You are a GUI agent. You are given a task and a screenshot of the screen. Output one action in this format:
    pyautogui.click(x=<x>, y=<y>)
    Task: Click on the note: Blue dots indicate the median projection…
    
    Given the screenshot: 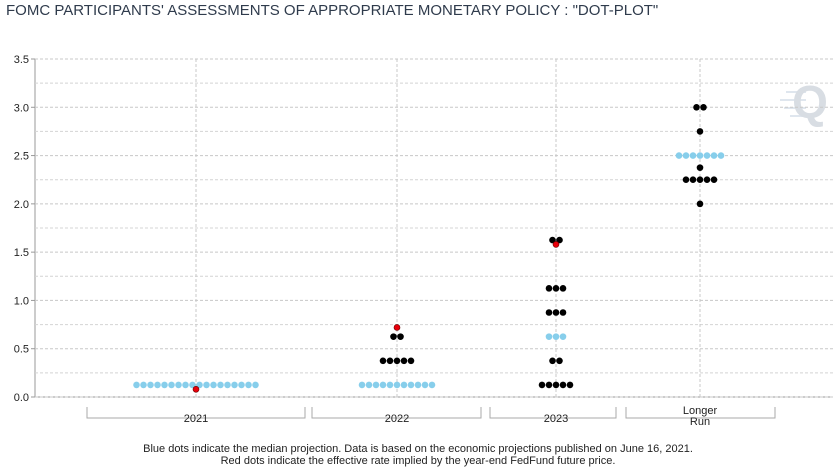 What is the action you would take?
    pyautogui.click(x=418, y=449)
    